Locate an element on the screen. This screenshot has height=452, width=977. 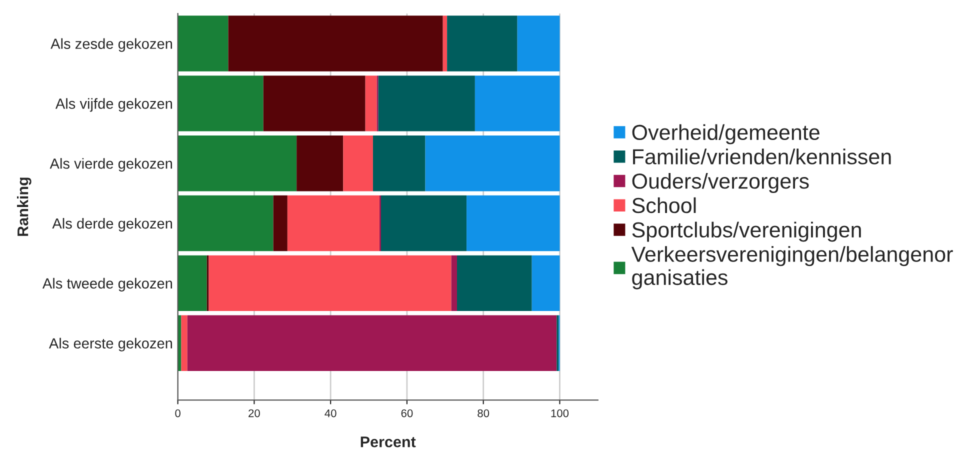
y-tick-label: Als eerste gekozen is located at coordinates (110, 345).